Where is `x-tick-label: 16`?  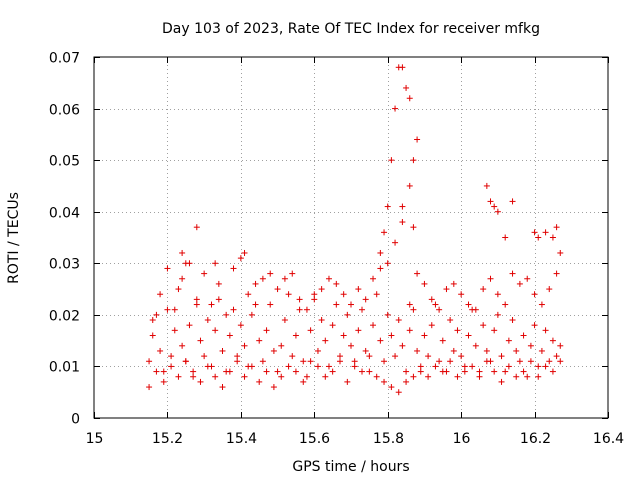
x-tick-label: 16 is located at coordinates (462, 439).